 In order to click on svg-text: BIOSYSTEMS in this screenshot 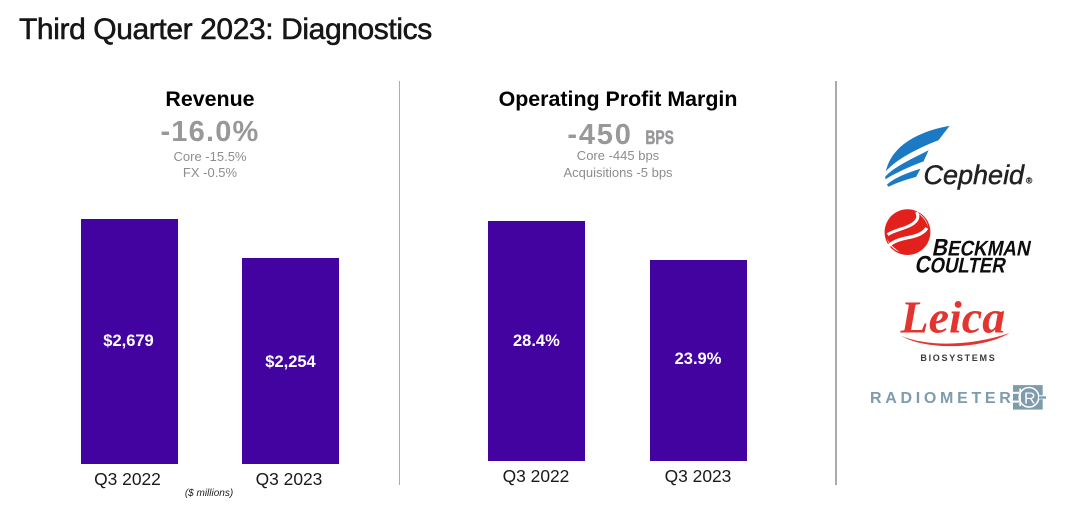, I will do `click(958, 358)`.